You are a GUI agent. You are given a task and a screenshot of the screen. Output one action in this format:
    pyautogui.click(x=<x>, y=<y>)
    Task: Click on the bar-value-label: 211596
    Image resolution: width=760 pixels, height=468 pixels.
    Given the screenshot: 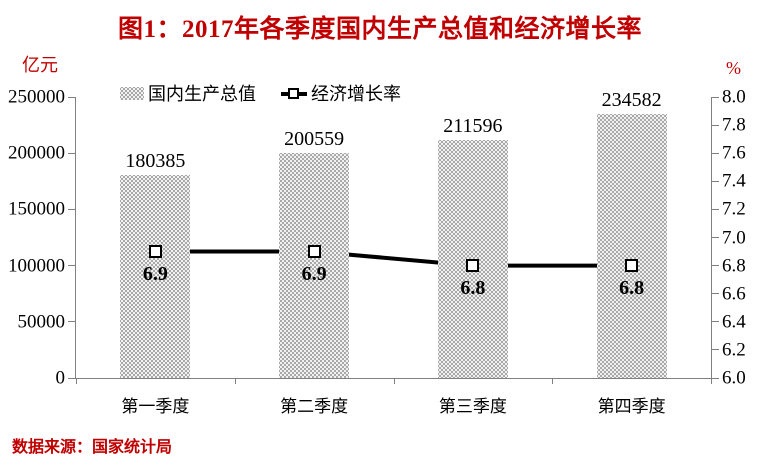 What is the action you would take?
    pyautogui.click(x=473, y=126)
    